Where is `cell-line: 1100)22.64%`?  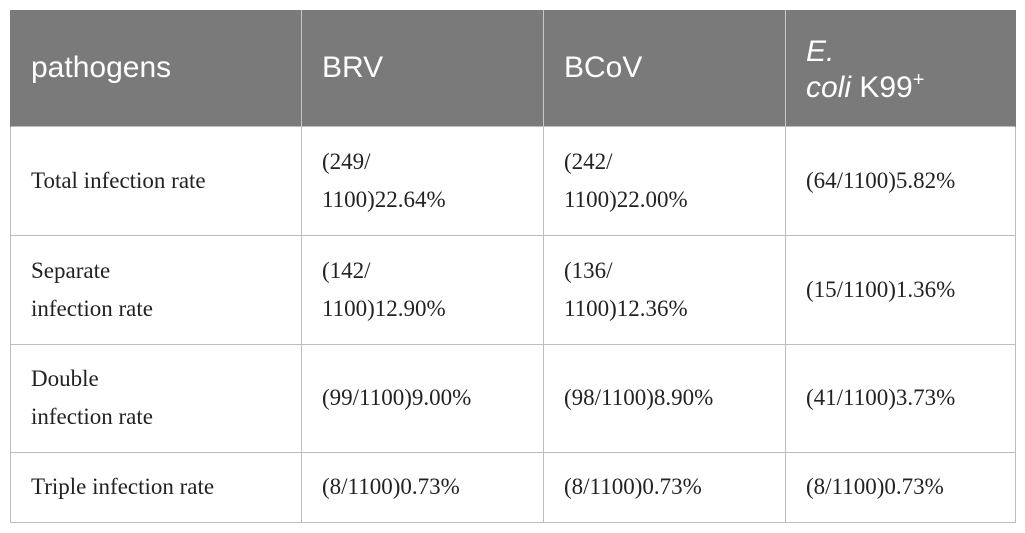 cell-line: 1100)22.64% is located at coordinates (384, 199).